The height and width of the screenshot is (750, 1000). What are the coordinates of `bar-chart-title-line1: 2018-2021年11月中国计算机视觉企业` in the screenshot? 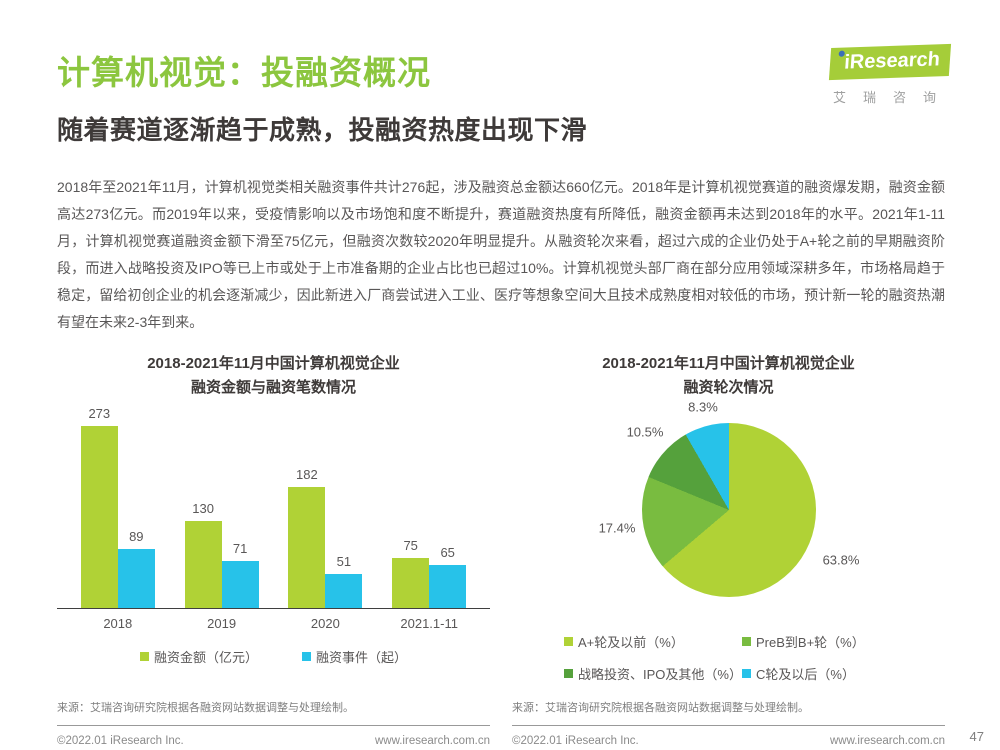 It's located at (273, 363).